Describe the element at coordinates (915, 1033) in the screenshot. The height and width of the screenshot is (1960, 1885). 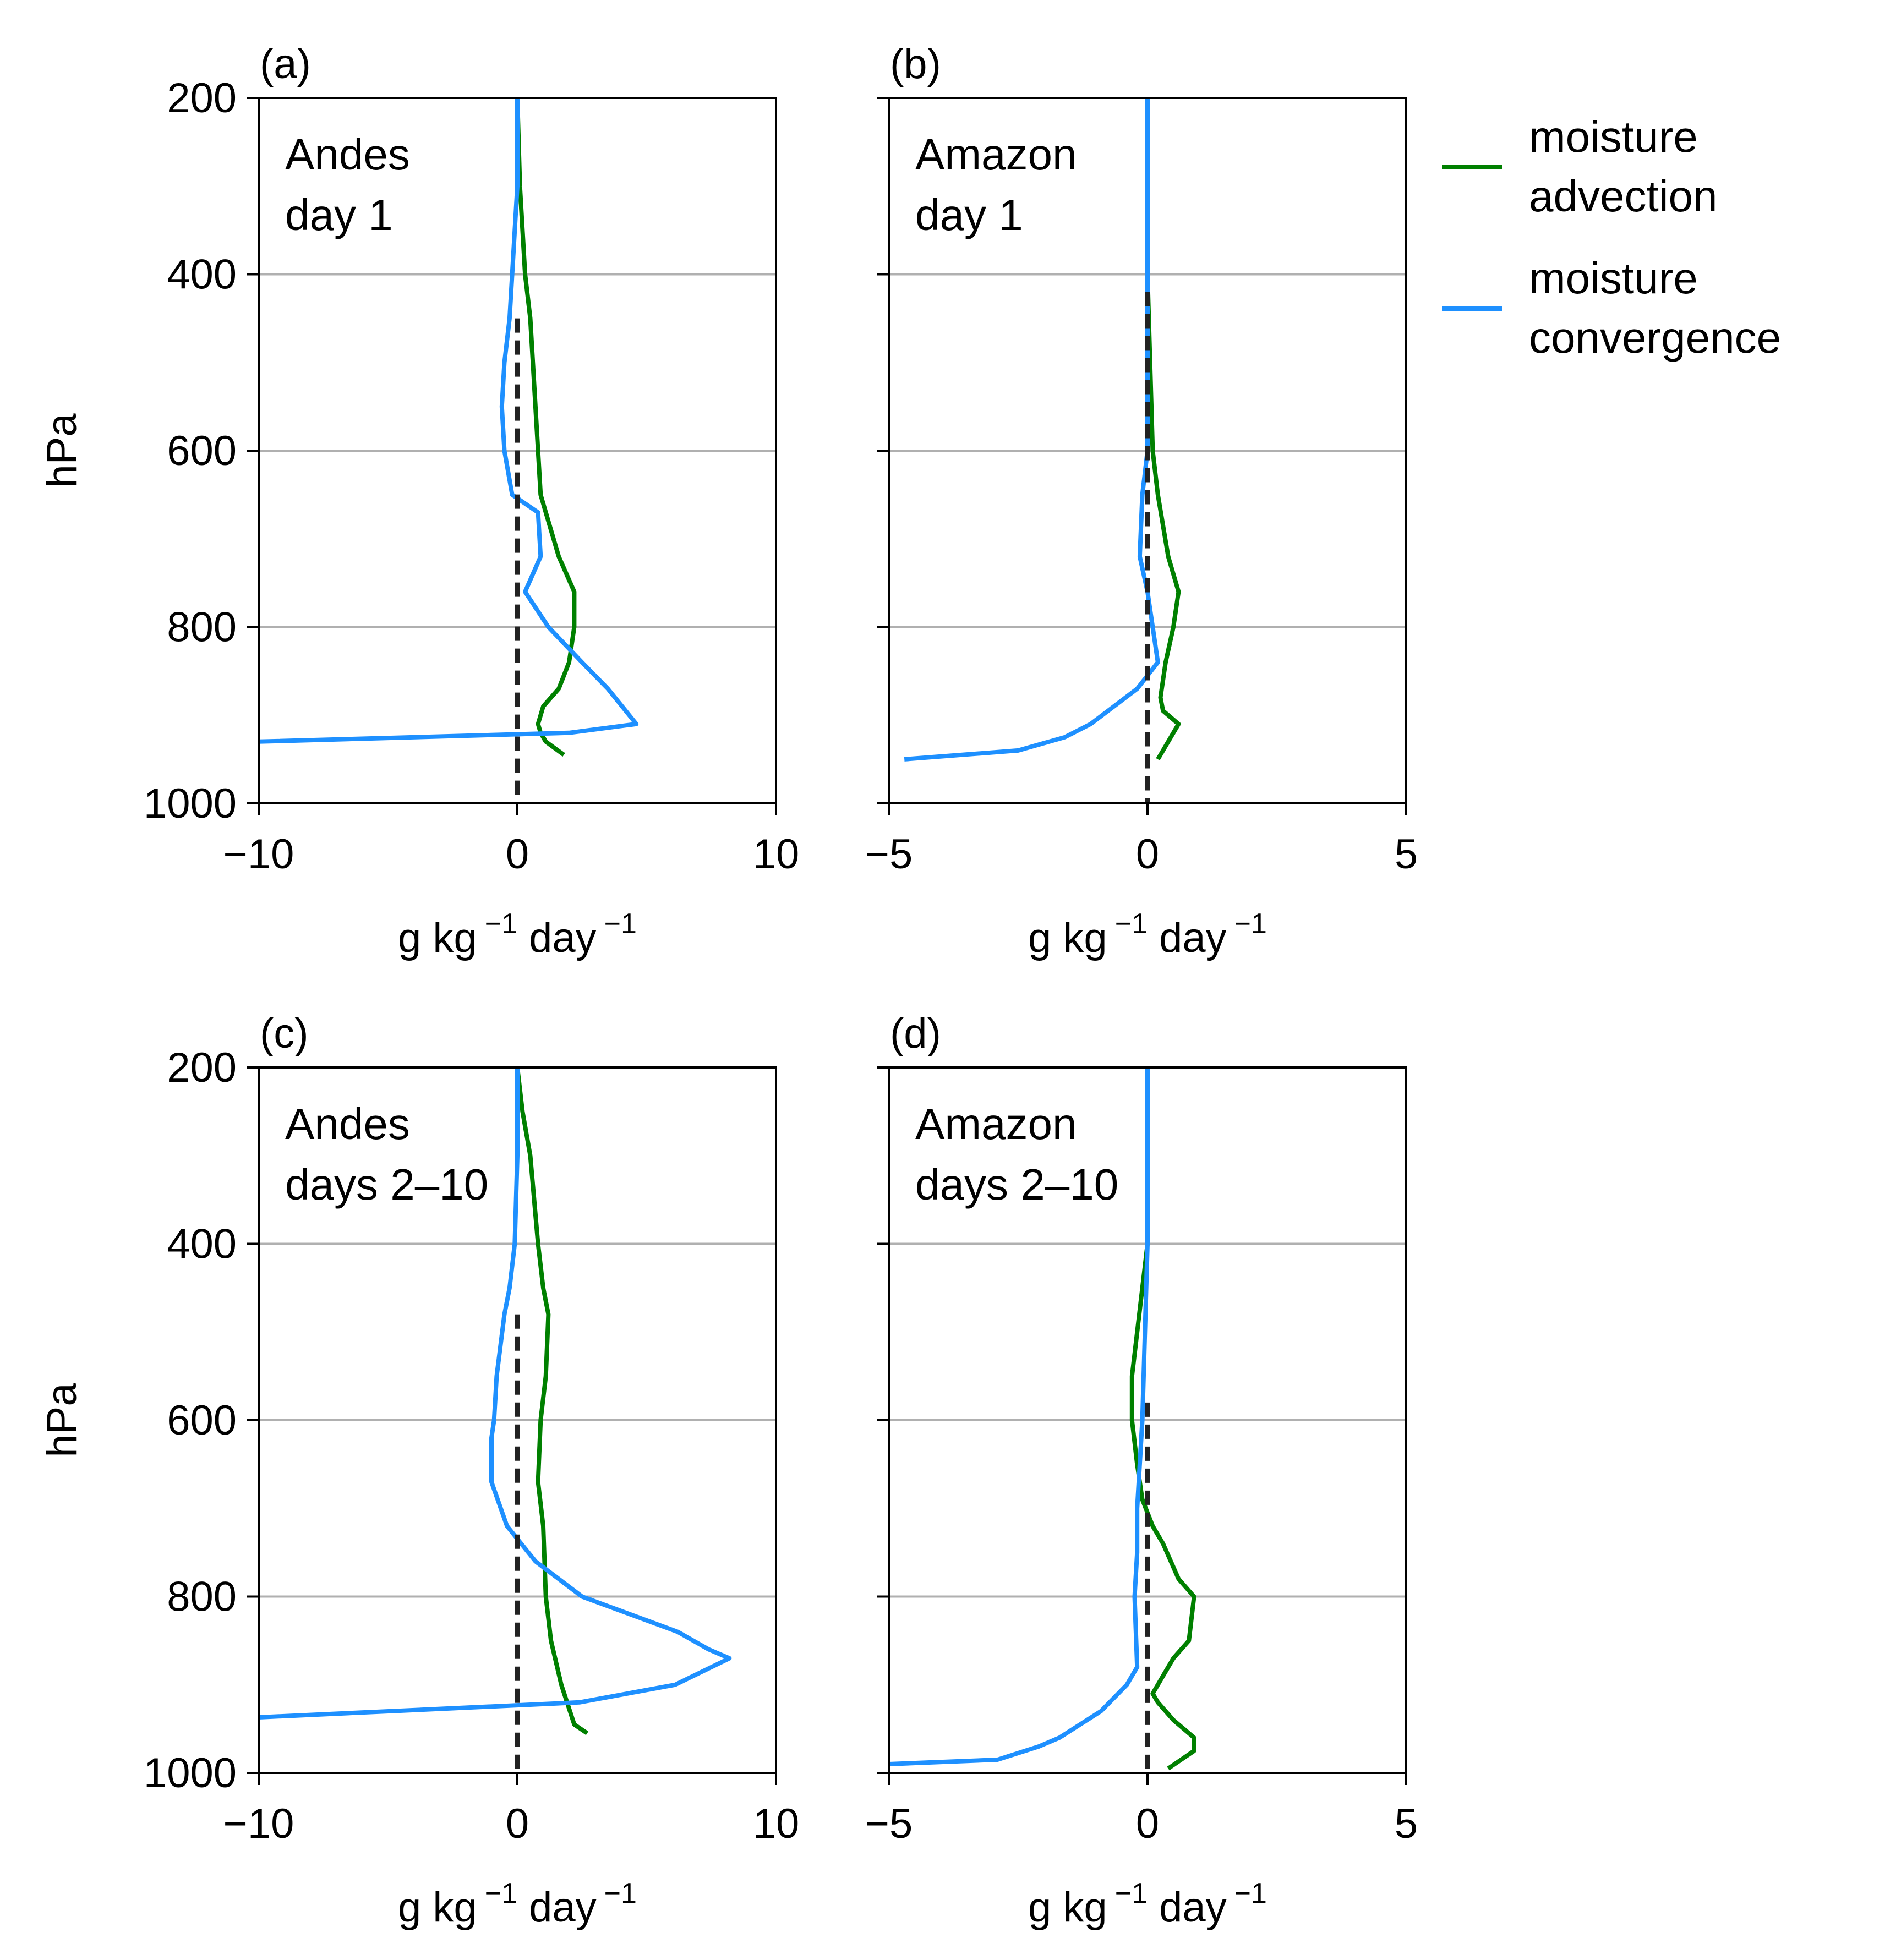
I see `panel-label: (d)` at that location.